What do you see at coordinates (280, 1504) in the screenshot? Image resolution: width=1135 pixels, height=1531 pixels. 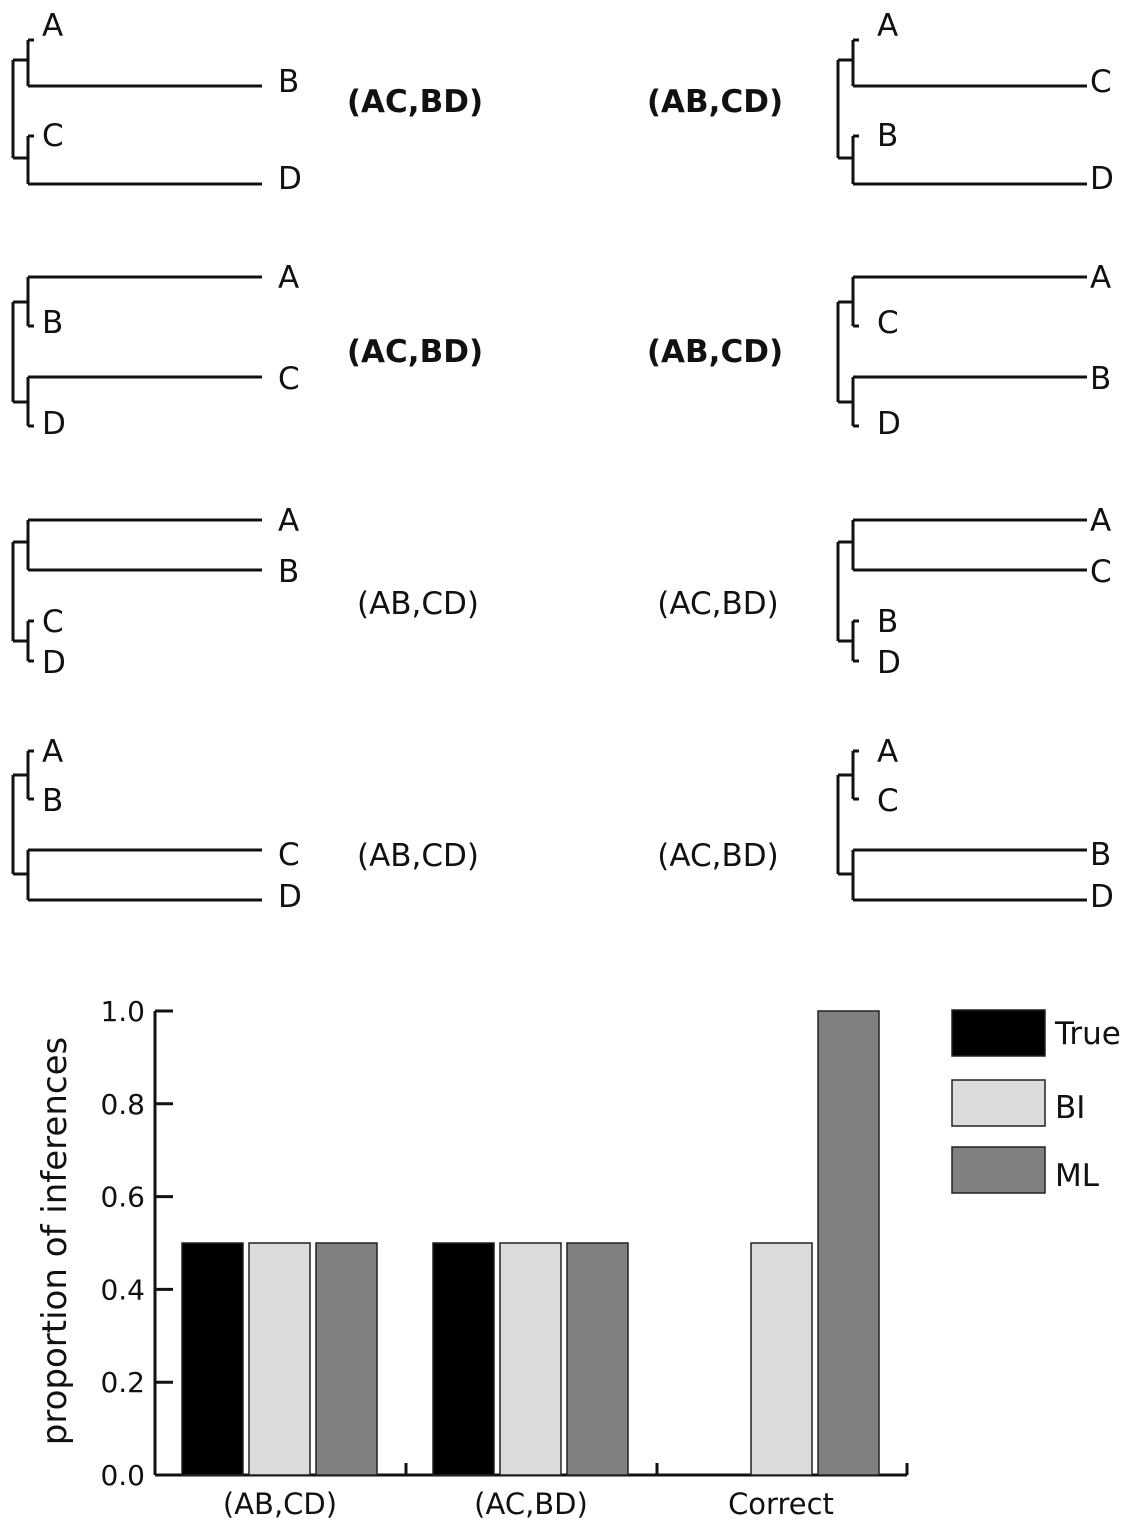 I see `x-category-label: (AB,CD)` at bounding box center [280, 1504].